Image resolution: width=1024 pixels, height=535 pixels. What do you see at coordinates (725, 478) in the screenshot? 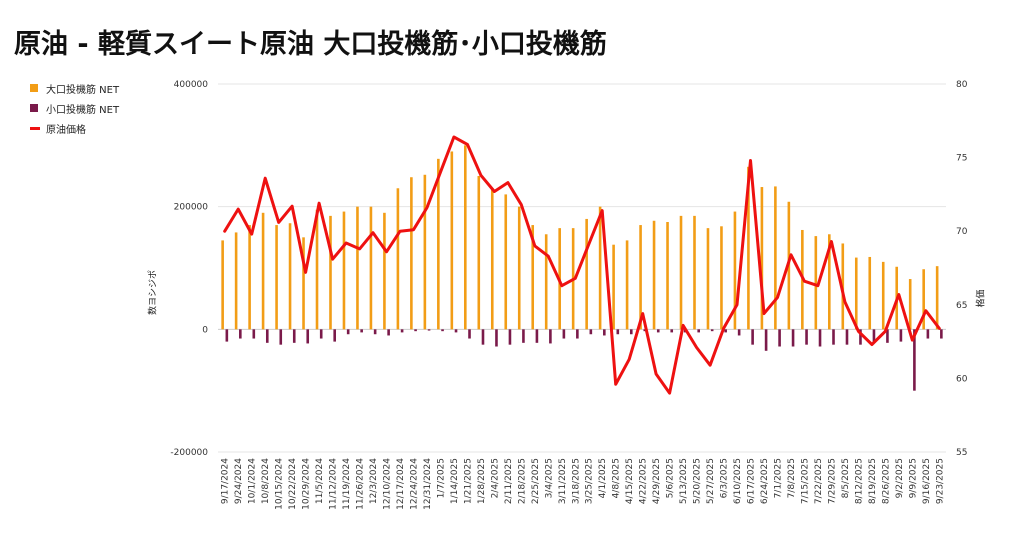
I see `x-tick-label: 6/3/2025` at bounding box center [725, 478].